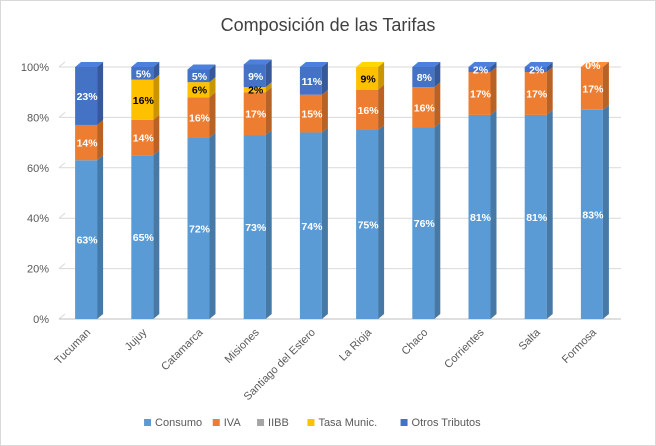 This screenshot has width=656, height=446. I want to click on x-tick-label: La Rioja, so click(356, 345).